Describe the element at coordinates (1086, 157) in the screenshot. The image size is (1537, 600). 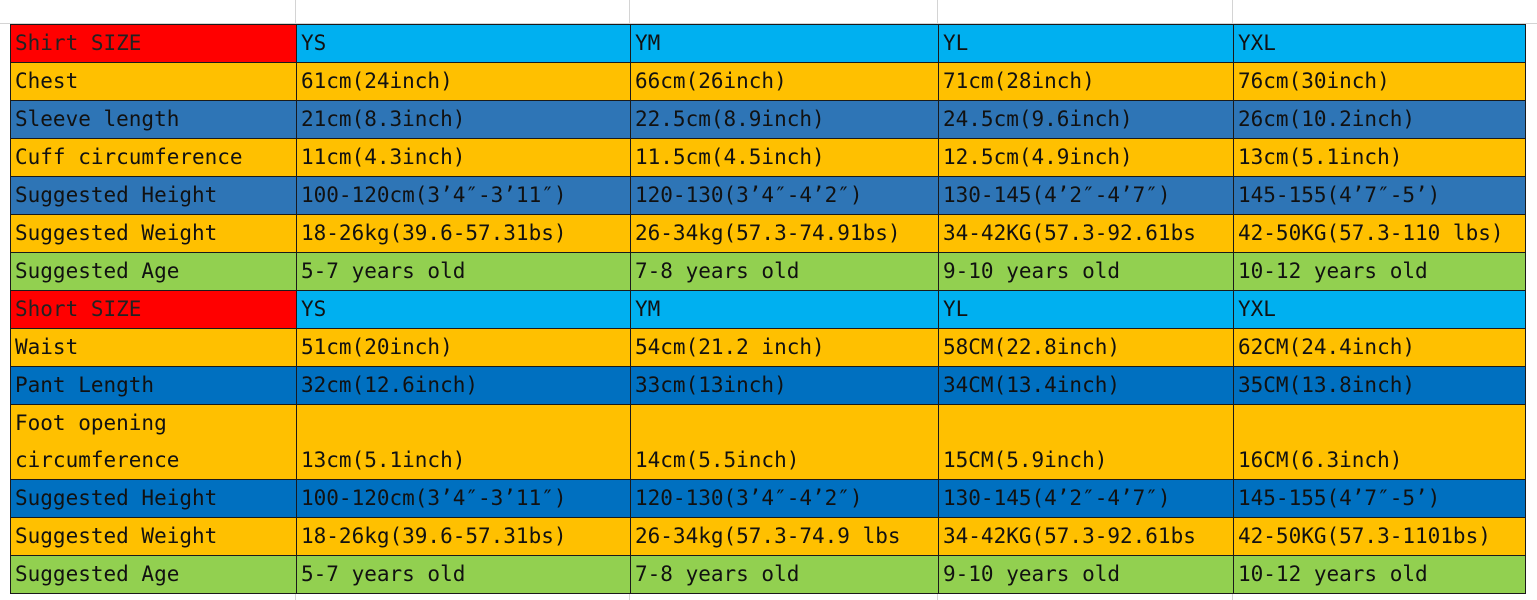
I see `table-cell: 12.5cm(4.9inch)` at that location.